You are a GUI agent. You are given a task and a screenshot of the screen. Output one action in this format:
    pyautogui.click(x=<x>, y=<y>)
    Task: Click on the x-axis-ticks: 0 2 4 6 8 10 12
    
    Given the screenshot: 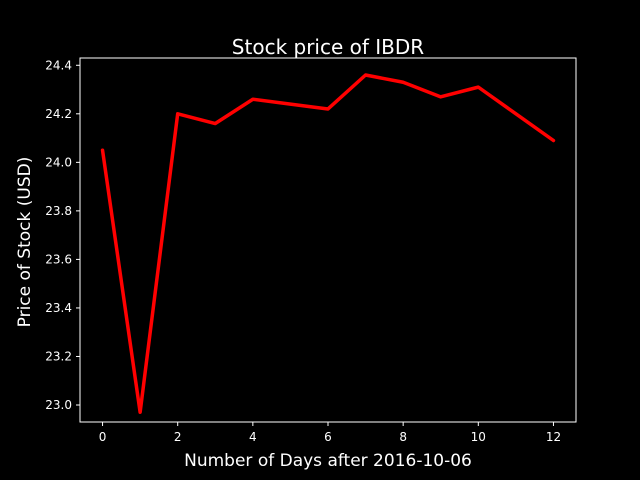 What is the action you would take?
    pyautogui.click(x=330, y=433)
    